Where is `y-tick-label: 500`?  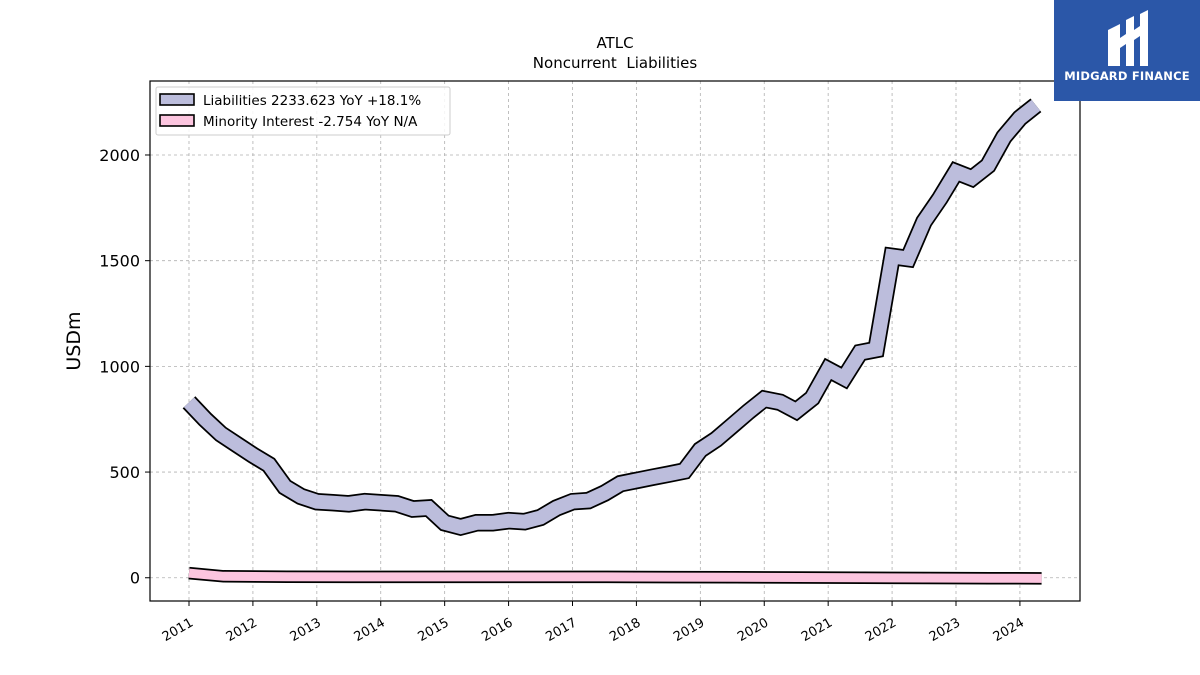
y-tick-label: 500 is located at coordinates (124, 472).